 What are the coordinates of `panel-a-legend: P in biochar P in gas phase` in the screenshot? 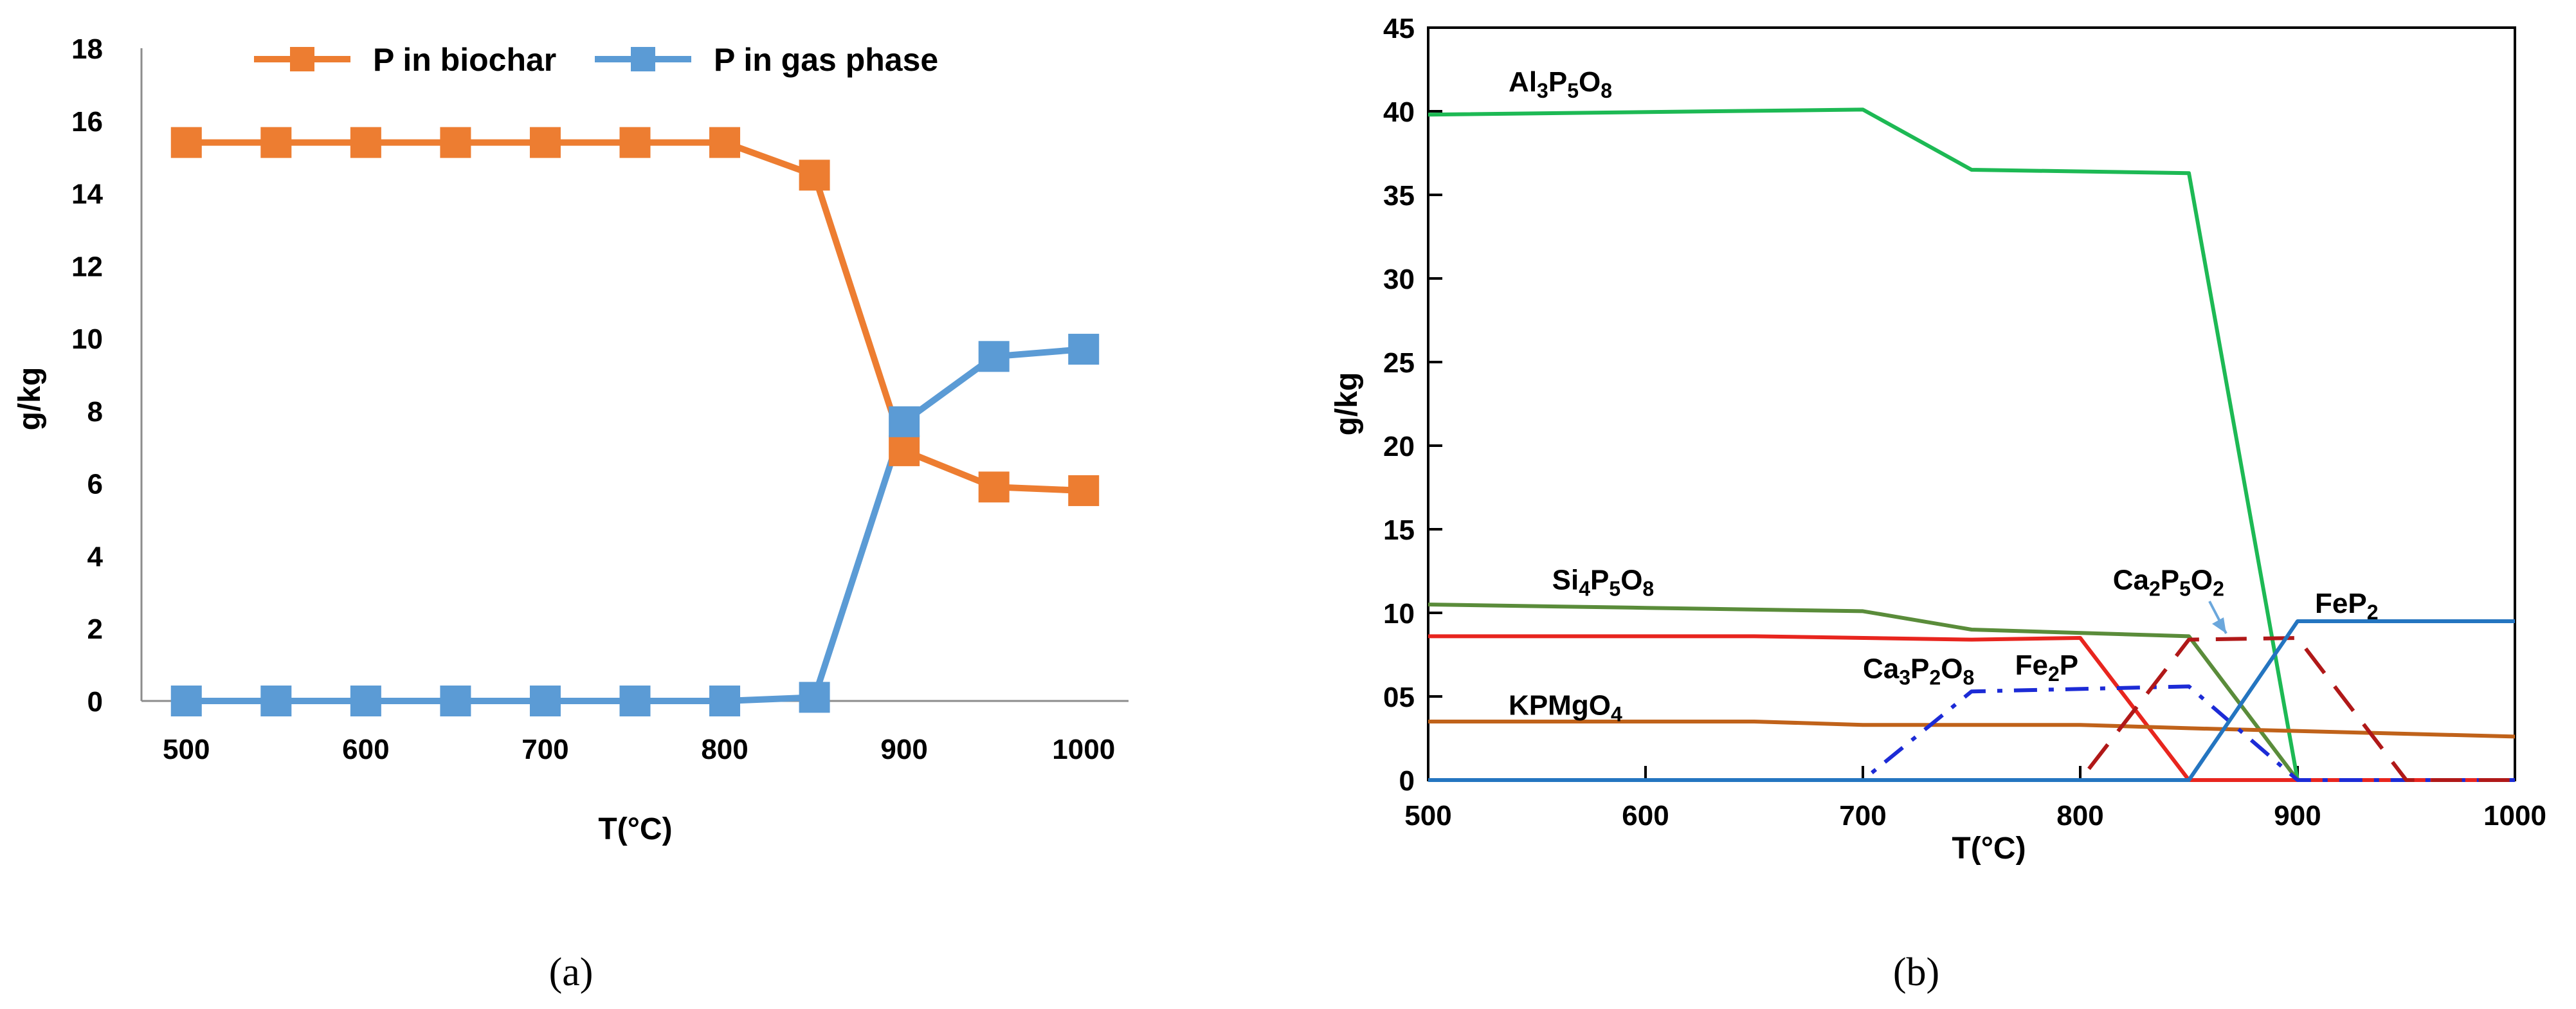 It's located at (596, 60).